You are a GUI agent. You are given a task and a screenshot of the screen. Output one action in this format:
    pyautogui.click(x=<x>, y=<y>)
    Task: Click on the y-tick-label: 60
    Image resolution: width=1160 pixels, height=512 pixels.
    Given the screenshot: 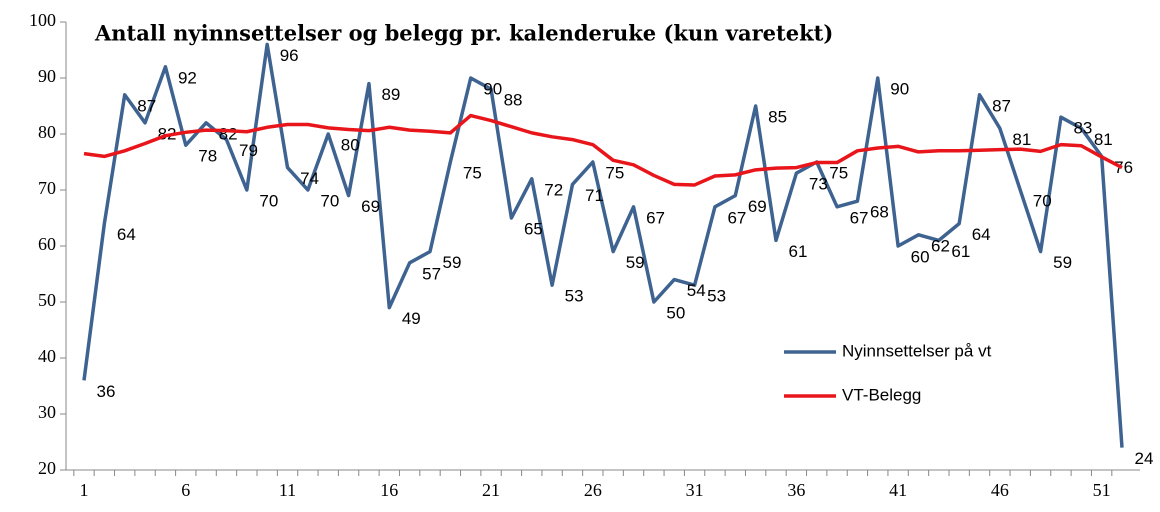 What is the action you would take?
    pyautogui.click(x=47, y=244)
    